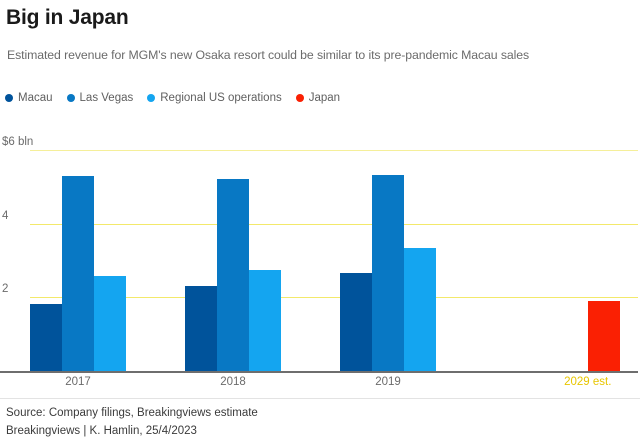  I want to click on legend-item-las-vegas: Las Vegas, so click(100, 98).